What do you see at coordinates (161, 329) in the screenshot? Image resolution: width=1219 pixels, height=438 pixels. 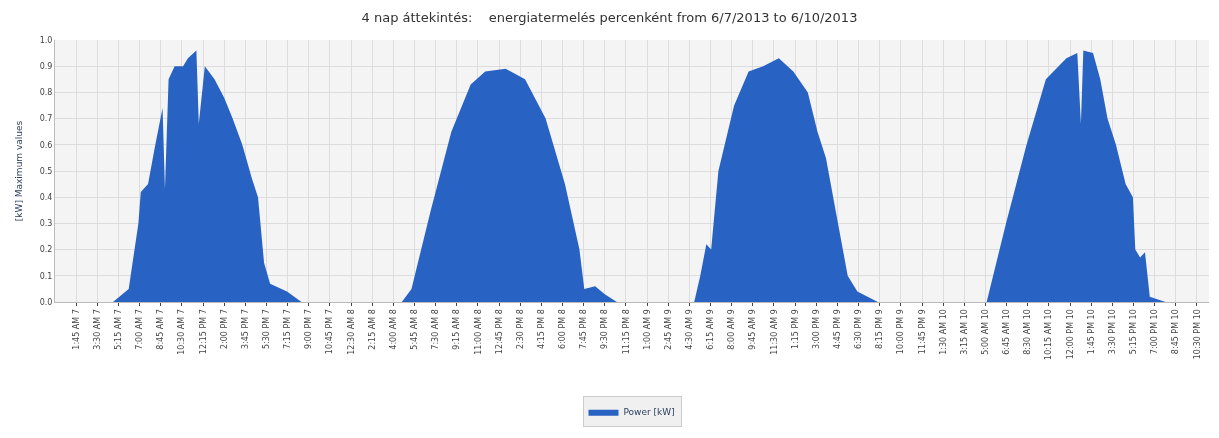 I see `x-tick-label: 8:45 AM 7` at bounding box center [161, 329].